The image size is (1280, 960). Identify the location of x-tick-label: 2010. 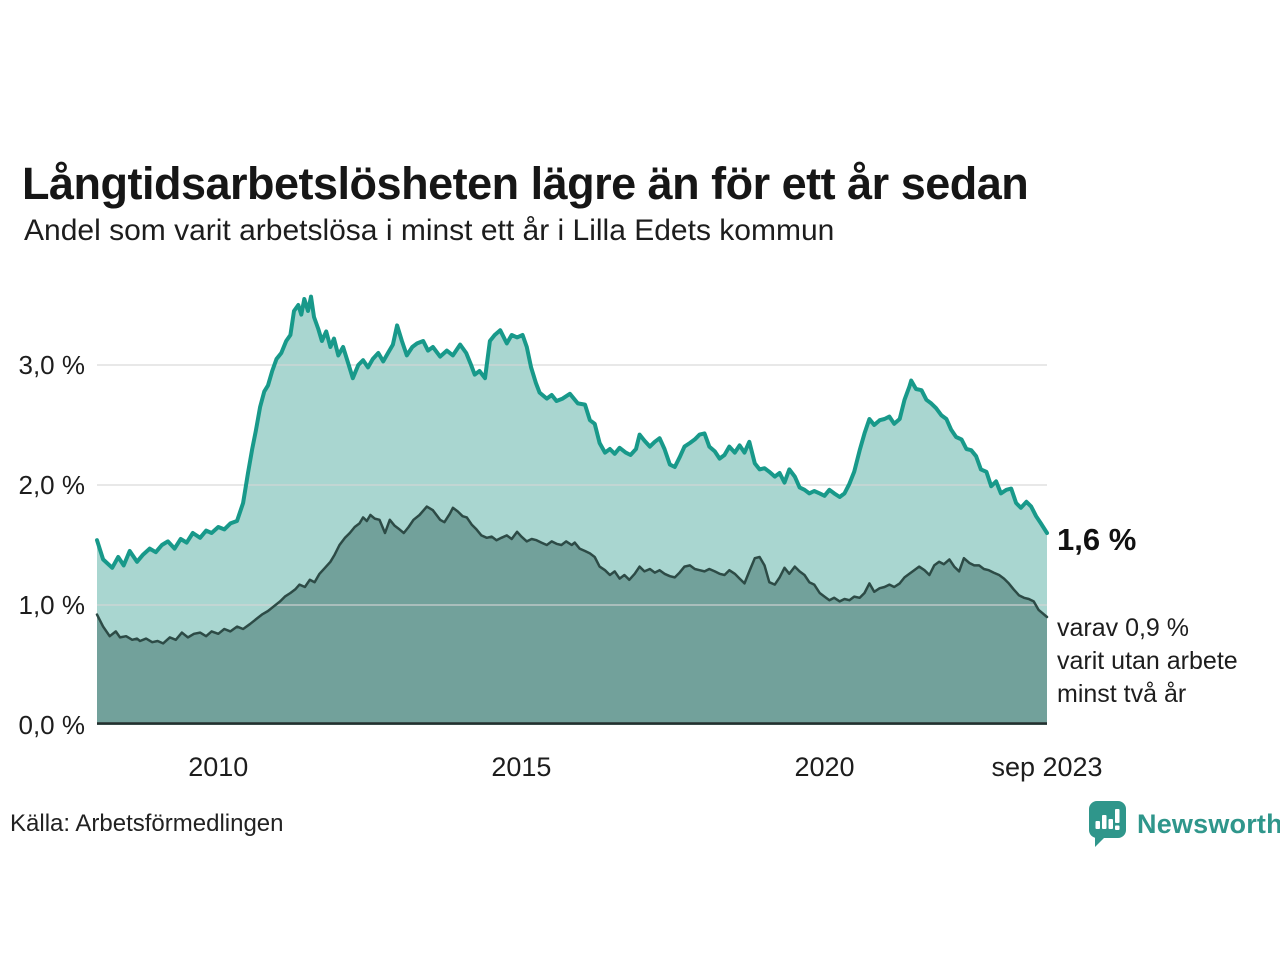
(218, 767).